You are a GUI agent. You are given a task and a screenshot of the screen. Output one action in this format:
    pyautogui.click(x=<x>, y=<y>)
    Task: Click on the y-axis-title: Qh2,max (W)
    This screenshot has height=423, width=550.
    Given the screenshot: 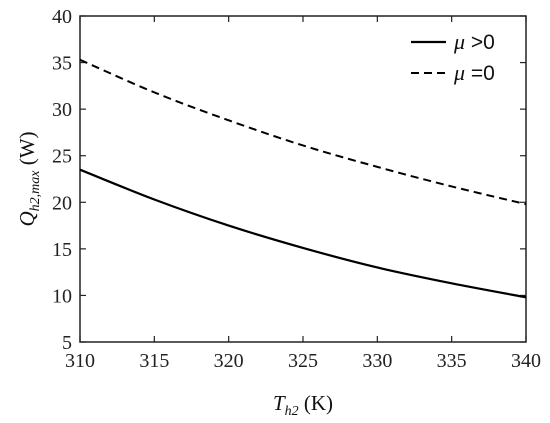 What is the action you would take?
    pyautogui.click(x=29, y=178)
    